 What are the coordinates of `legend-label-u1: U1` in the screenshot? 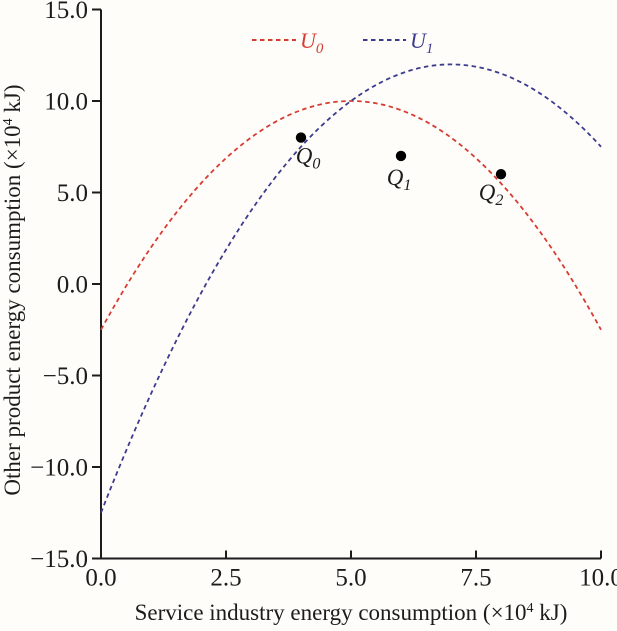 It's located at (421, 42).